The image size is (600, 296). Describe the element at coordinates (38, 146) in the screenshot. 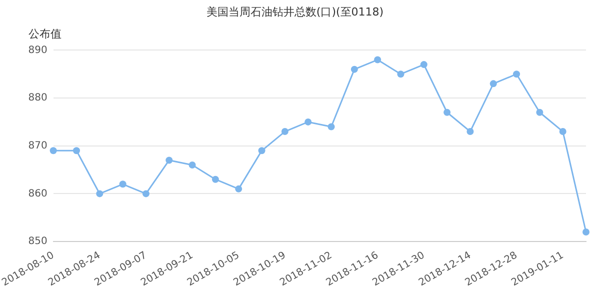

I see `y-tick-label: 870` at that location.